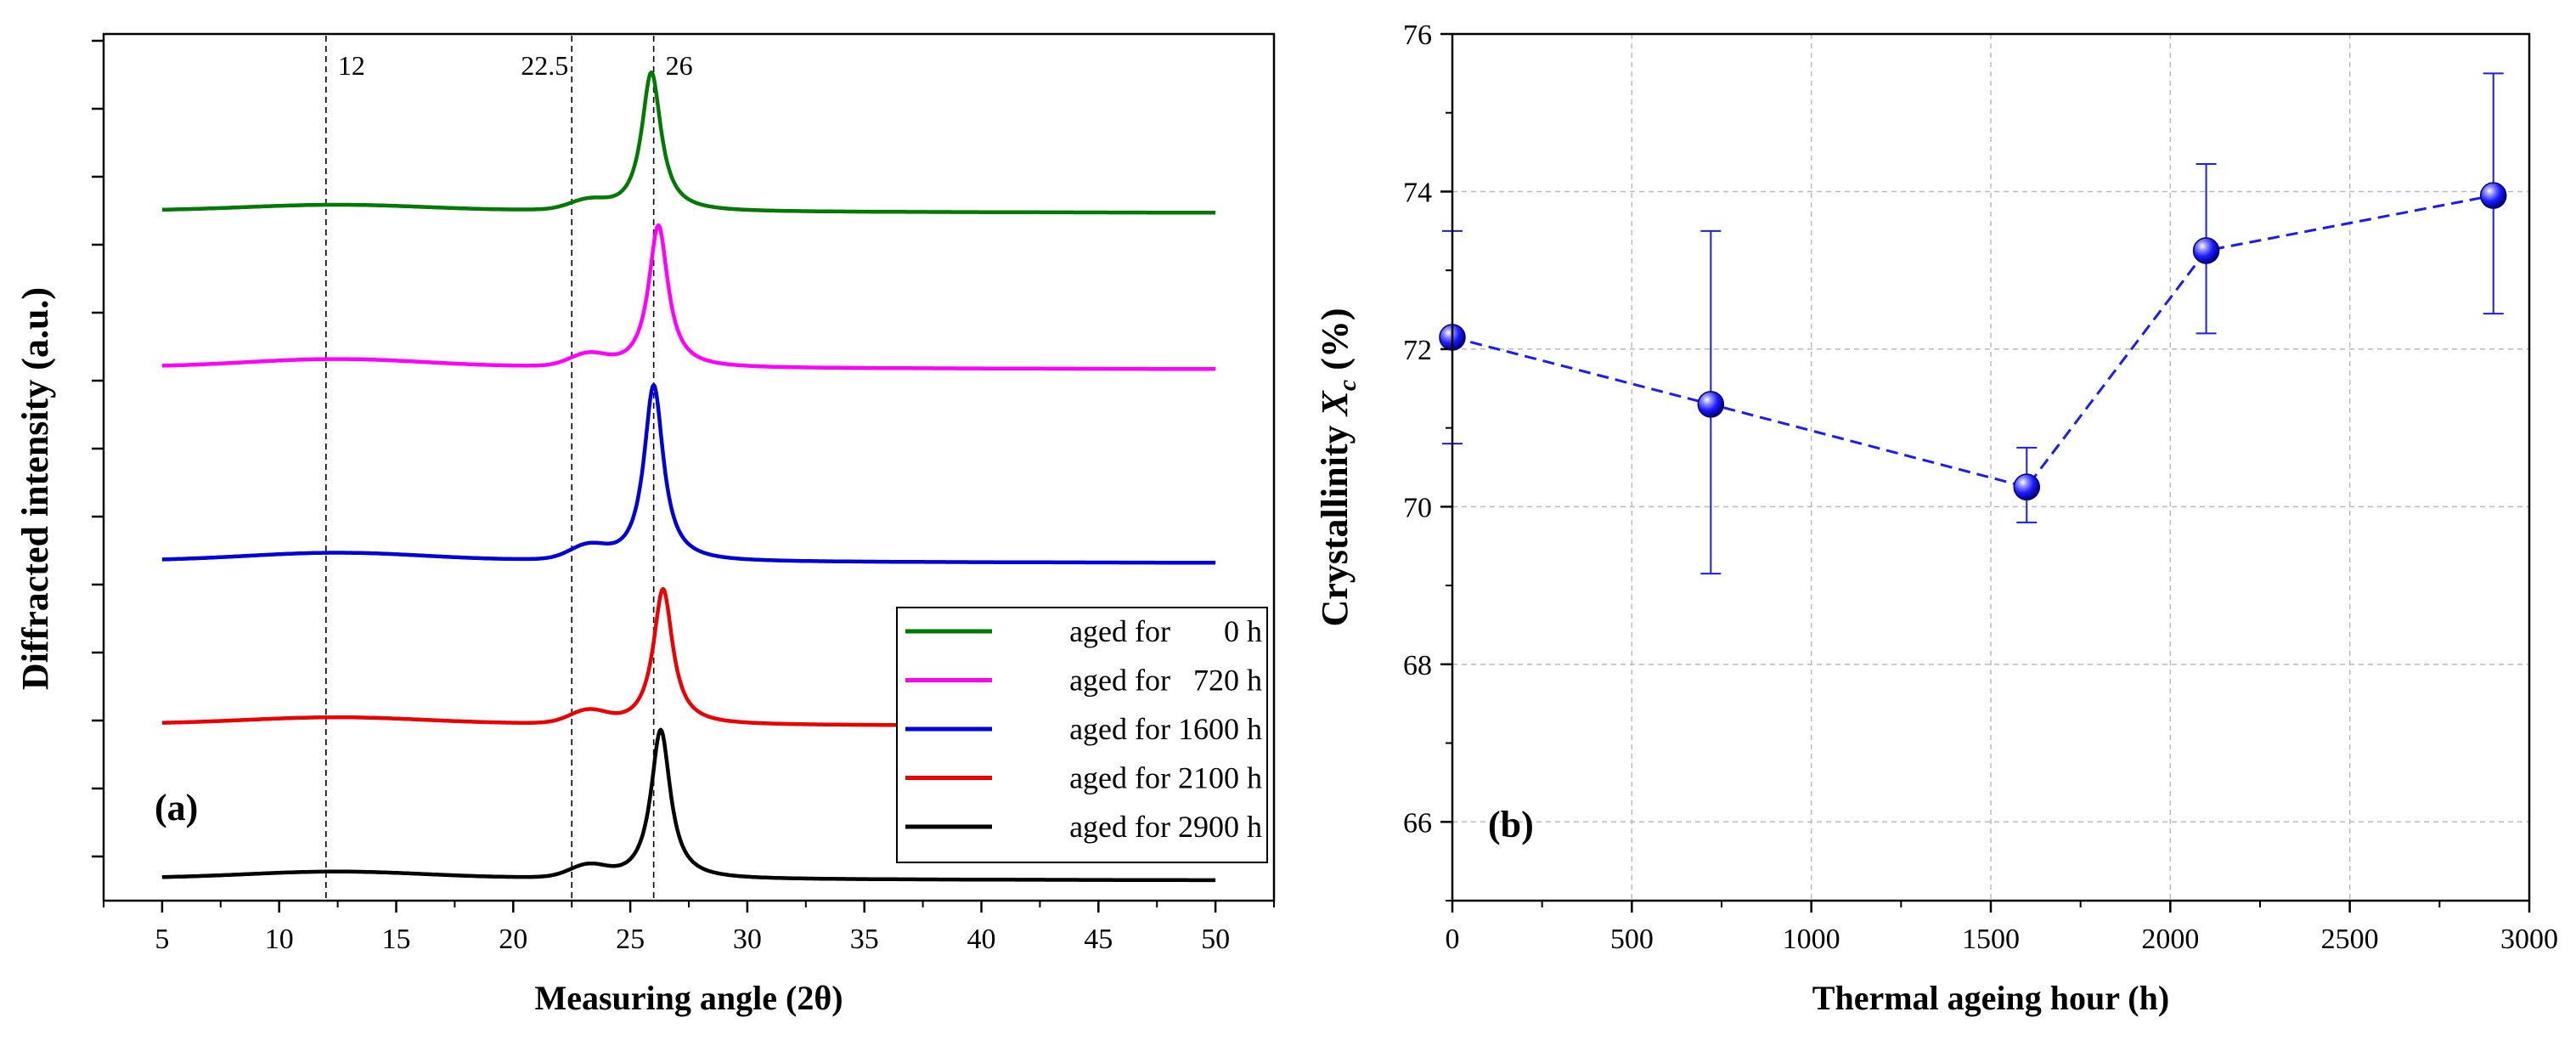 The image size is (2576, 1040). Describe the element at coordinates (747, 939) in the screenshot. I see `x-tick-label: 30` at that location.